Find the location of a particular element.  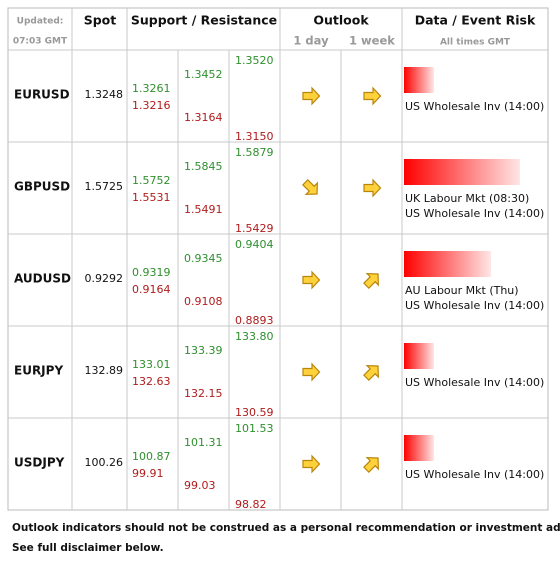

disclaimer: See full disclaimer below. is located at coordinates (88, 548).